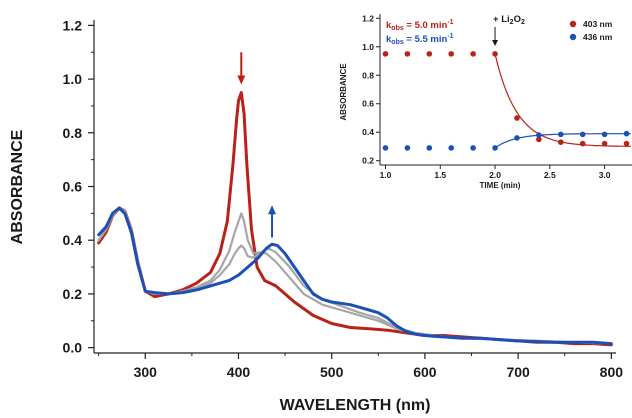  Describe the element at coordinates (368, 18) in the screenshot. I see `inset-y-tick-label: 1.2` at that location.